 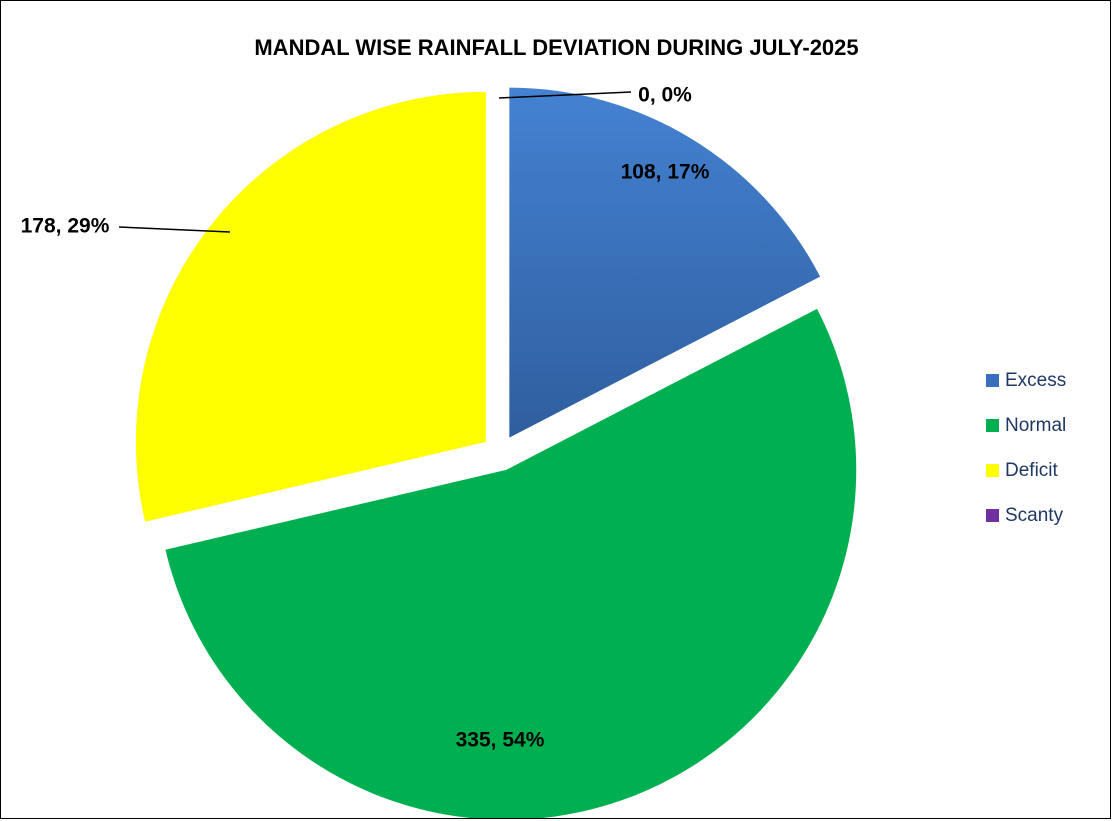 What do you see at coordinates (665, 172) in the screenshot?
I see `data-label-excess: 108, 17%` at bounding box center [665, 172].